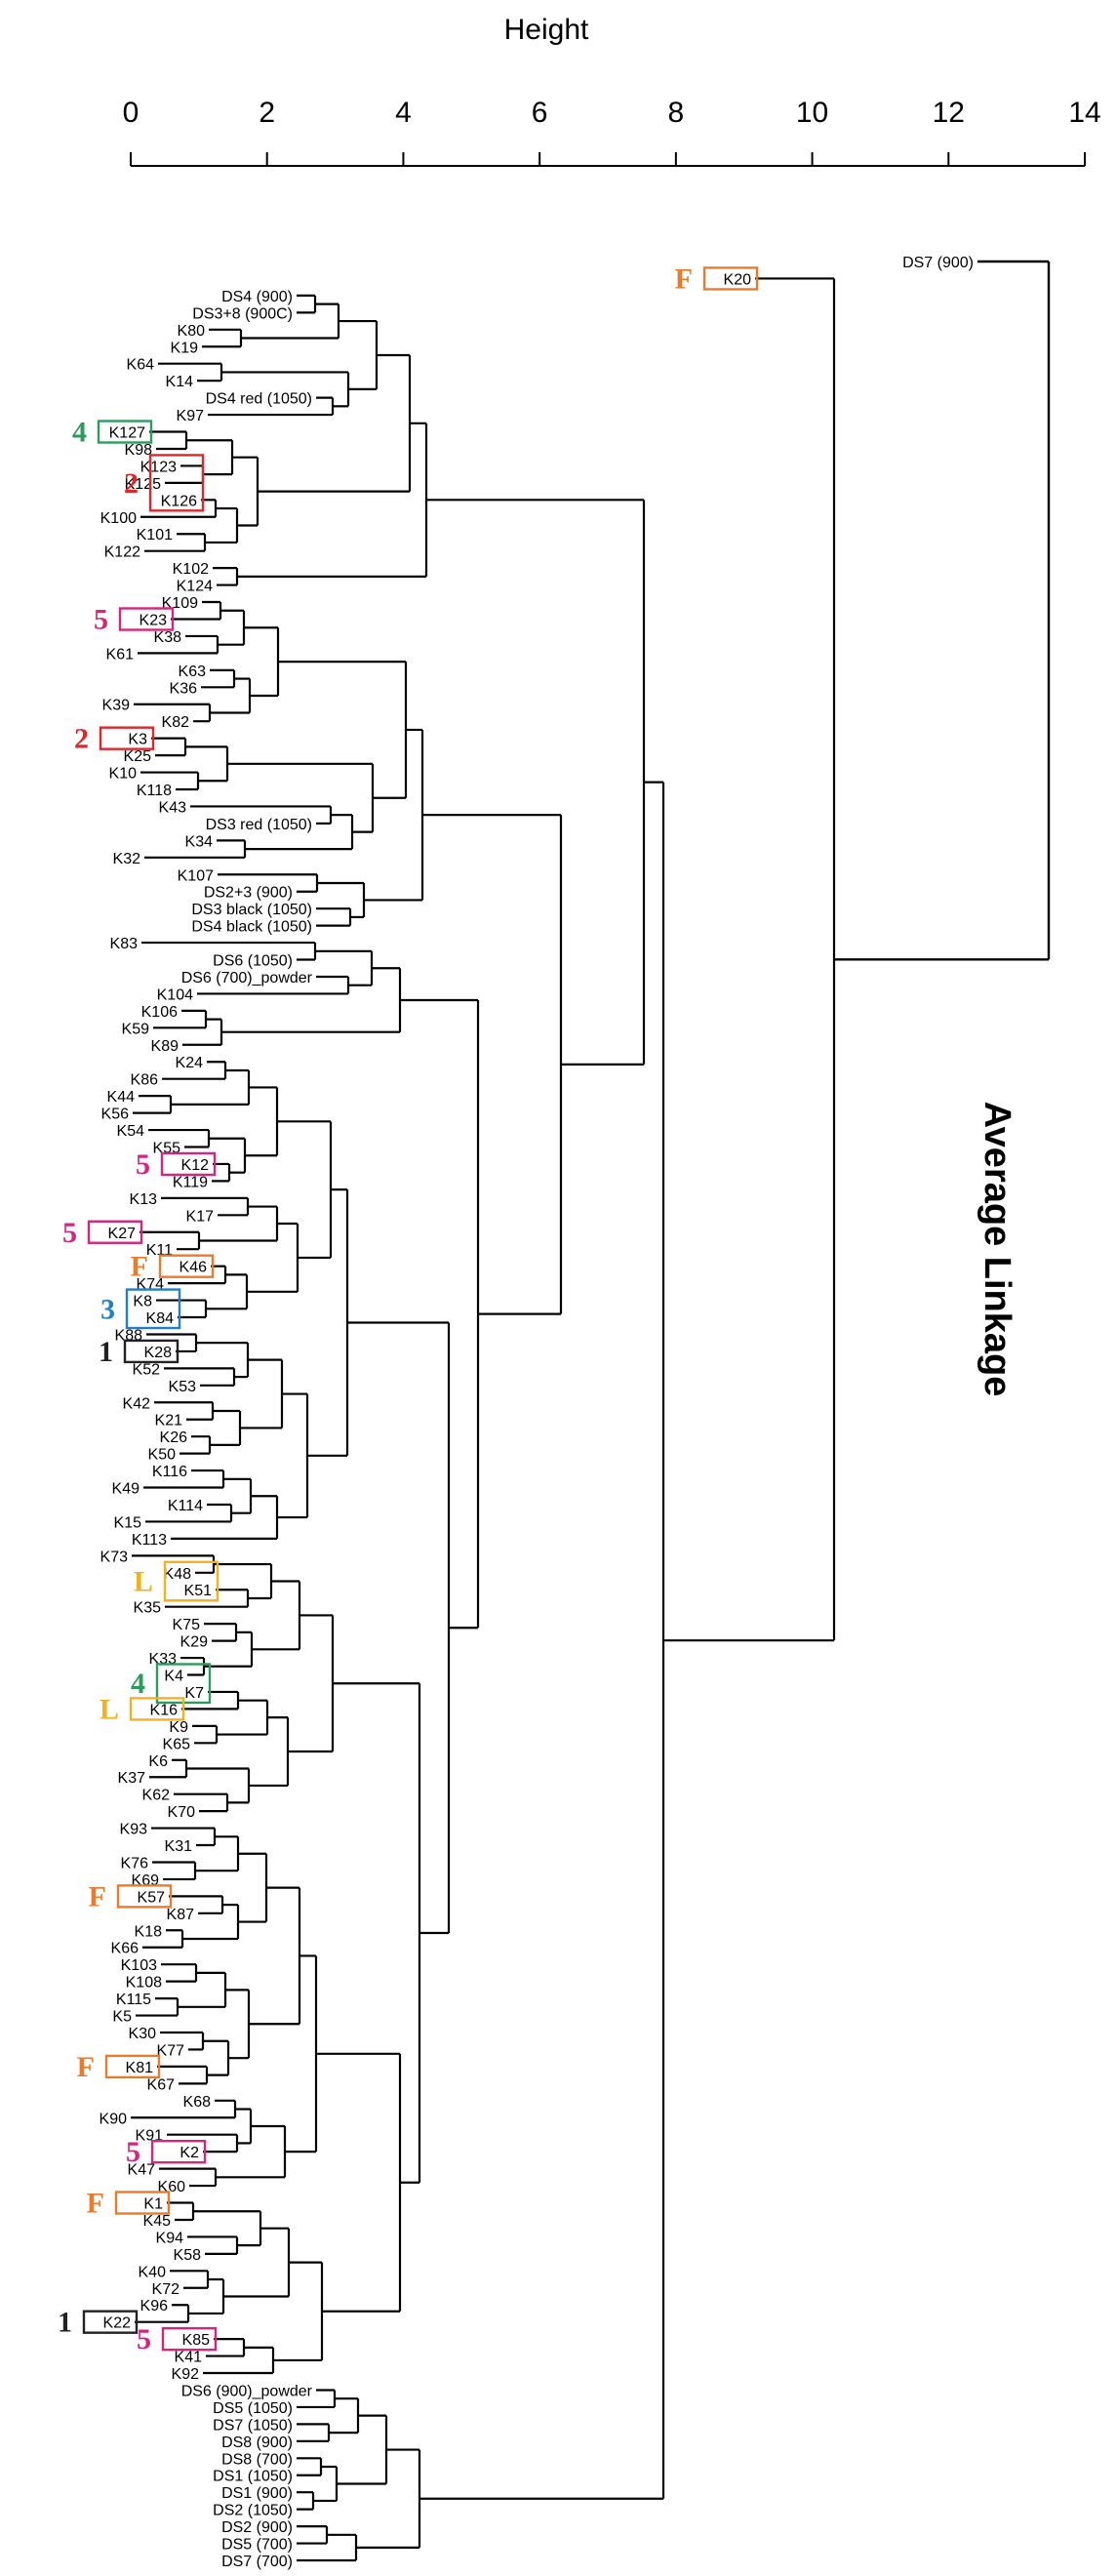 This screenshot has width=1117, height=2576. What do you see at coordinates (184, 688) in the screenshot?
I see `leaf-label: K36` at bounding box center [184, 688].